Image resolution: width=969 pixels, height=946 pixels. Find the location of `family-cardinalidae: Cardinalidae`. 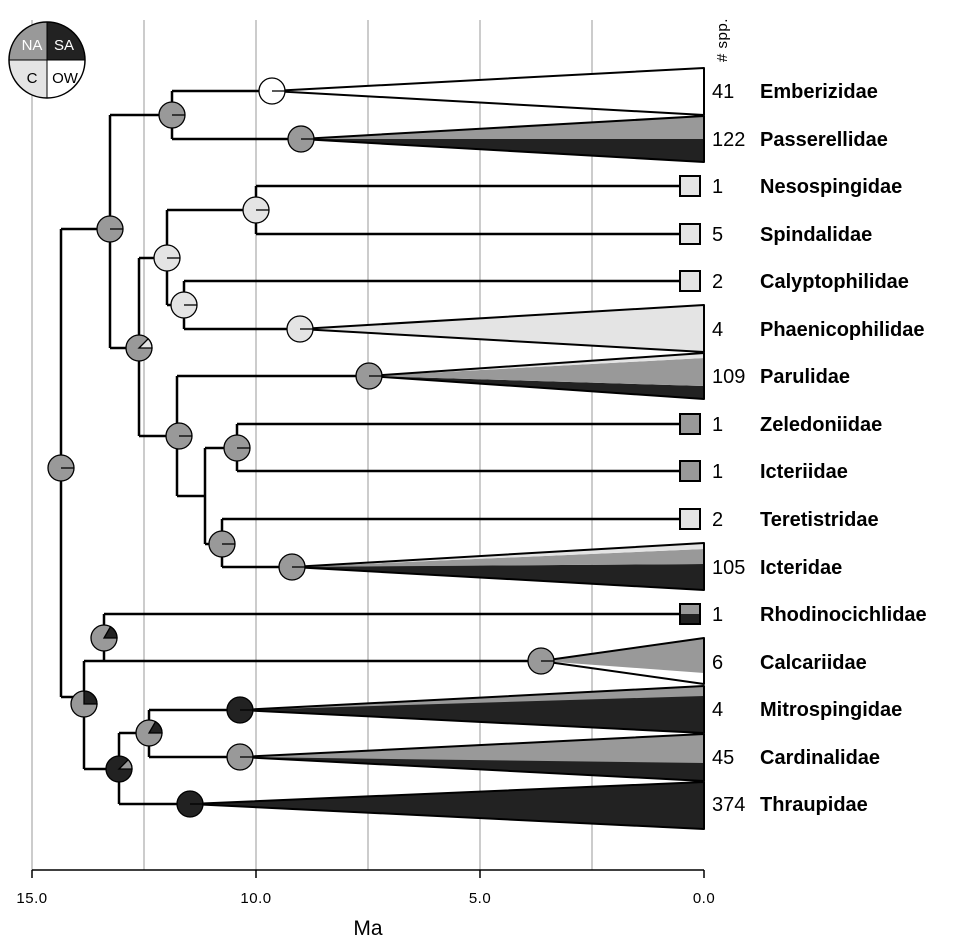

family-cardinalidae: Cardinalidae is located at coordinates (820, 758).